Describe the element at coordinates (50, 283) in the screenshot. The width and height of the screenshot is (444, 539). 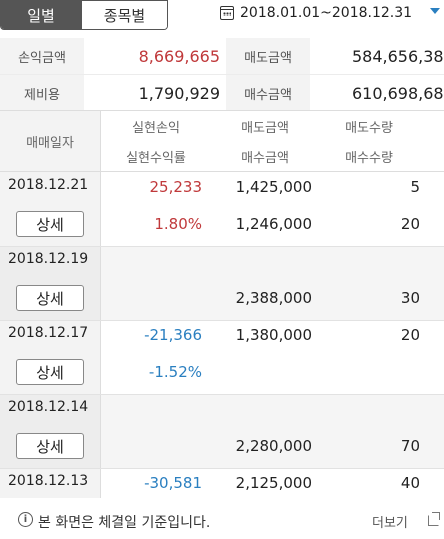
I see `date-cell: 2018.12.19 상세` at that location.